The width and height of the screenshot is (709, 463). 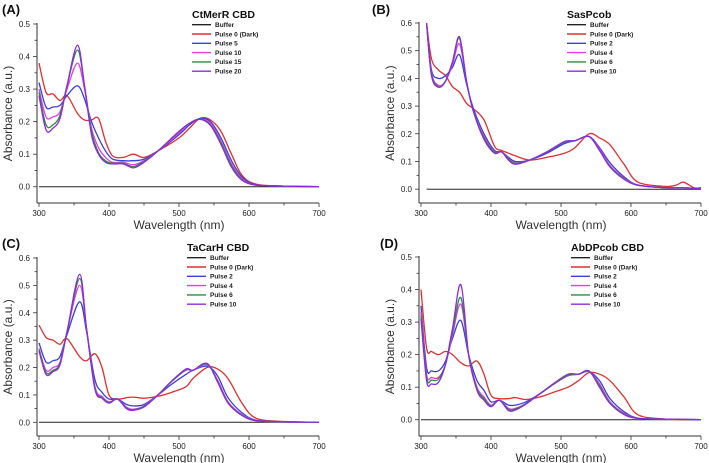 I want to click on panel-label: (D), so click(x=389, y=243).